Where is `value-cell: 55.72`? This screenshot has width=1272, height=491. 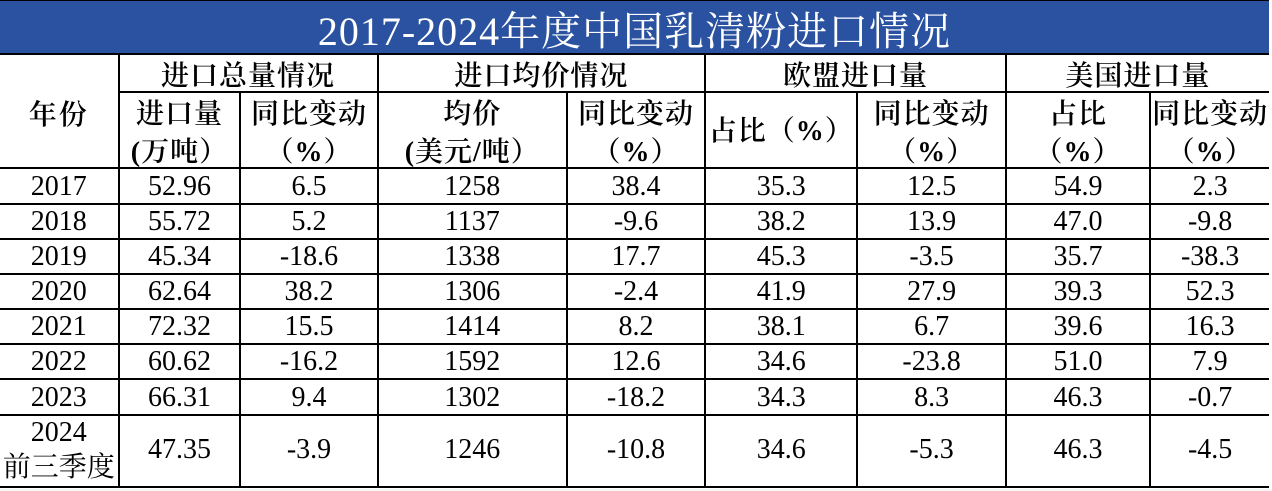
value-cell: 55.72 is located at coordinates (179, 221).